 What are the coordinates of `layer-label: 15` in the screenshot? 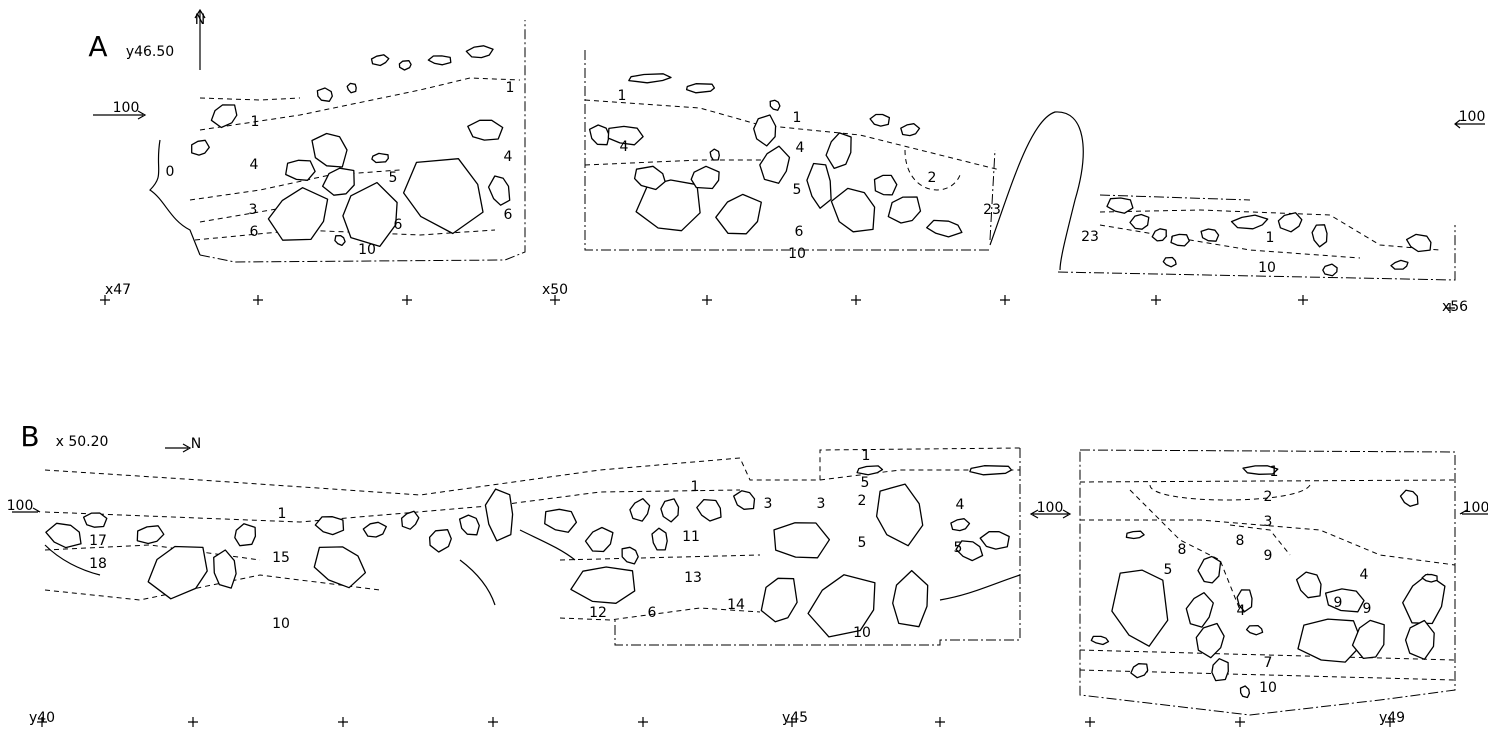 It's located at (281, 558).